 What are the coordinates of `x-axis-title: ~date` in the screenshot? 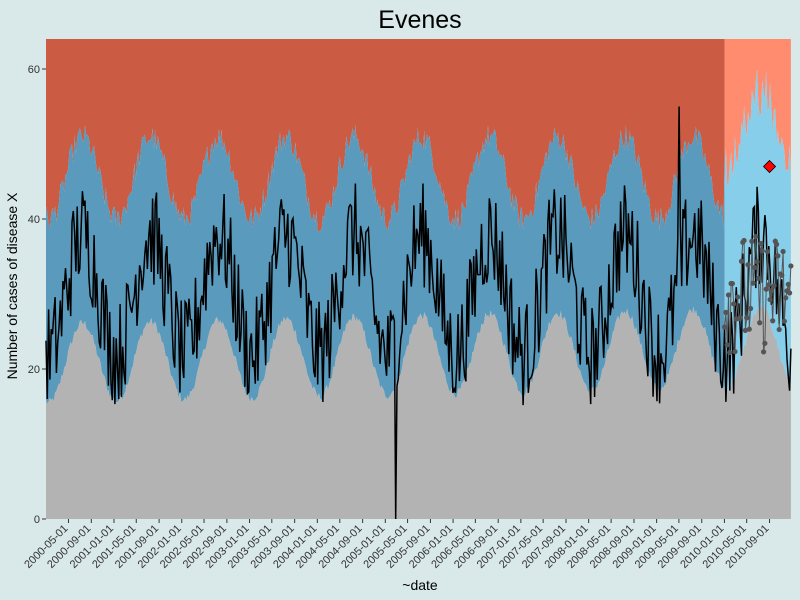 It's located at (420, 585).